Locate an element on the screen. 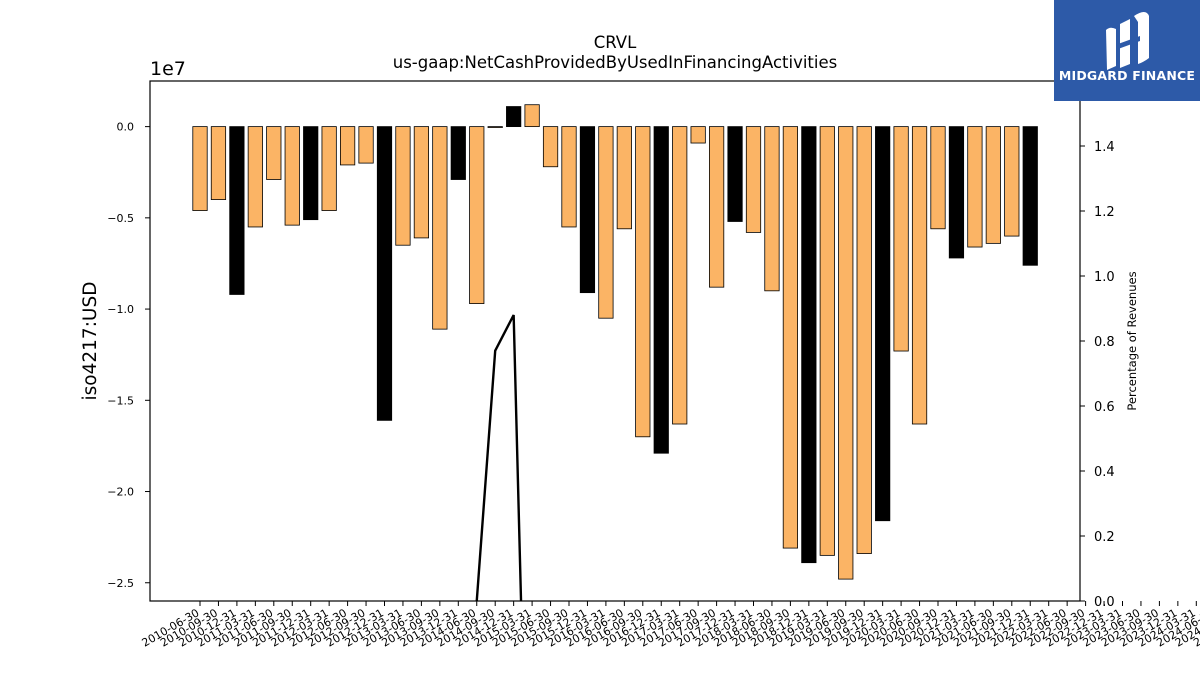 The width and height of the screenshot is (1200, 675). y-axis: 0.0 −0.5 −1.0 −1.5 −2.0 −2.5 is located at coordinates (128, 355).